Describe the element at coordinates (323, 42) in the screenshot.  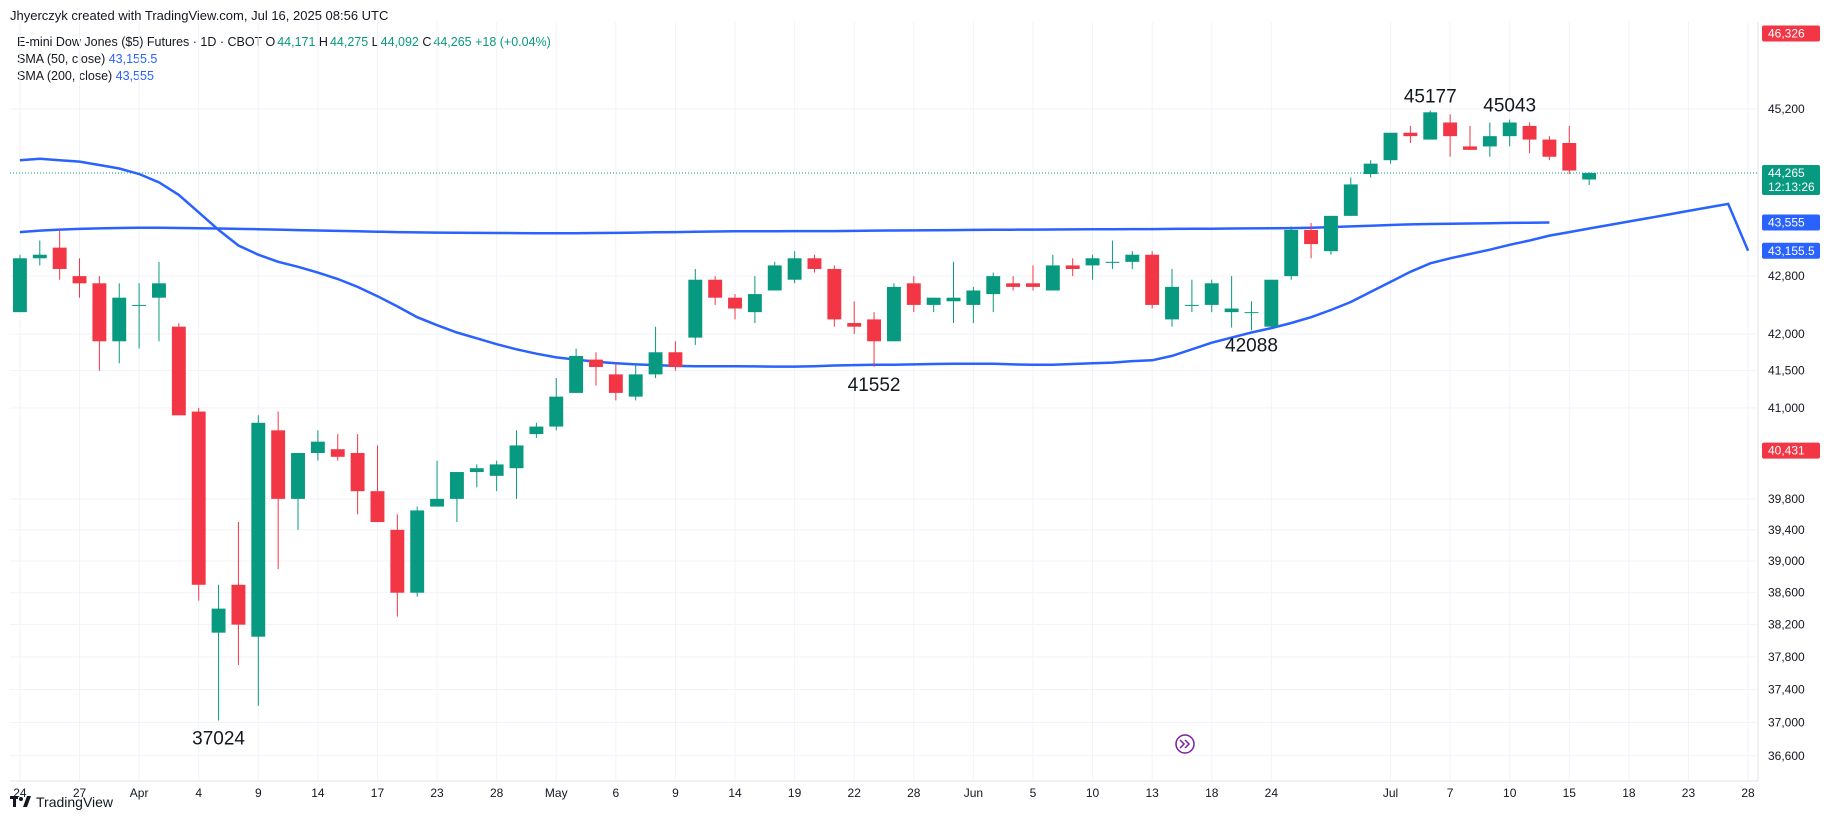
I see `high-key: H` at that location.